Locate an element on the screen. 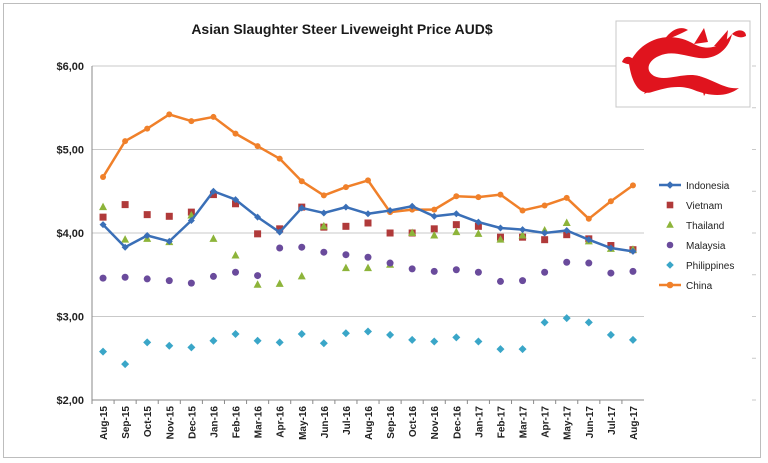 The height and width of the screenshot is (463, 768). series-malaysia is located at coordinates (368, 265).